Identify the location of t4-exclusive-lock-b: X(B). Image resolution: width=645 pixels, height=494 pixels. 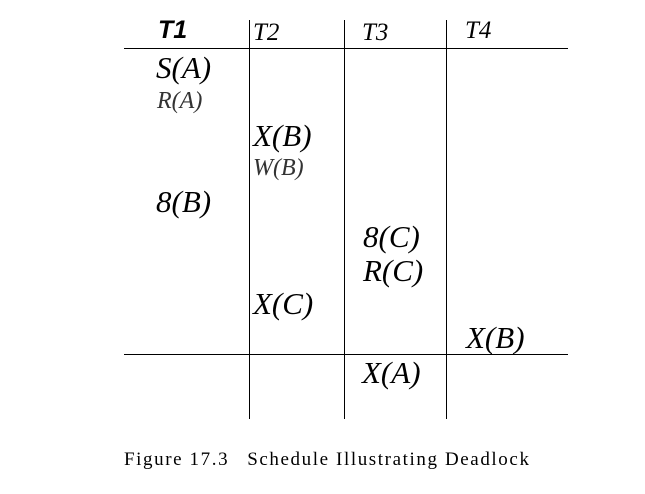
(495, 337).